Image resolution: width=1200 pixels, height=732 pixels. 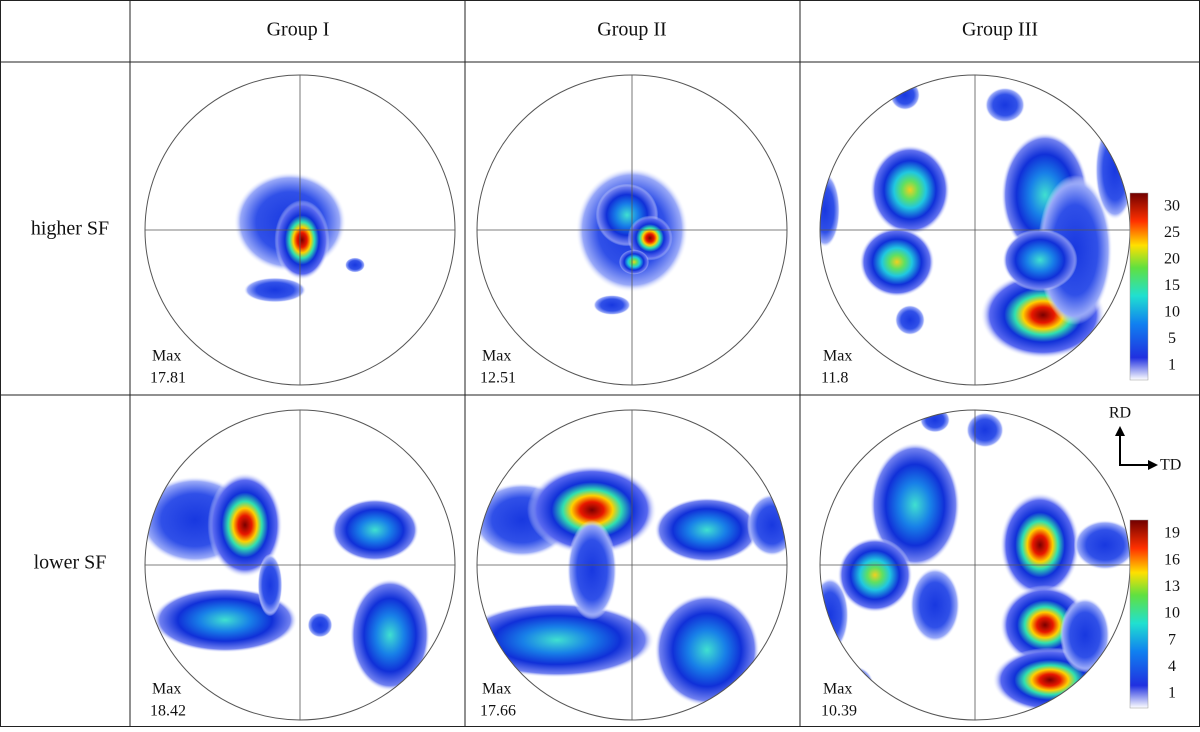 What do you see at coordinates (1172, 206) in the screenshot?
I see `colorbar-tick-label: 30` at bounding box center [1172, 206].